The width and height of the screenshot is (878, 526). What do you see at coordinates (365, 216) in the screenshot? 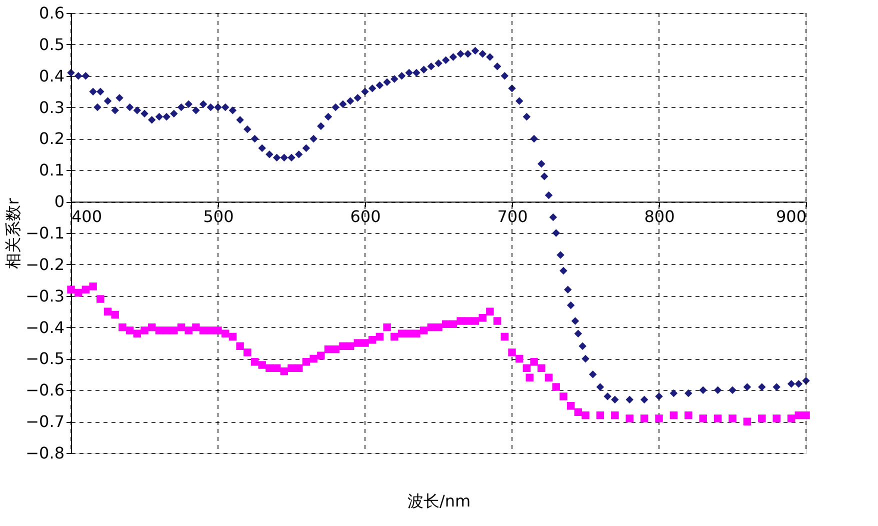
I see `x-tick-label: 600` at bounding box center [365, 216].